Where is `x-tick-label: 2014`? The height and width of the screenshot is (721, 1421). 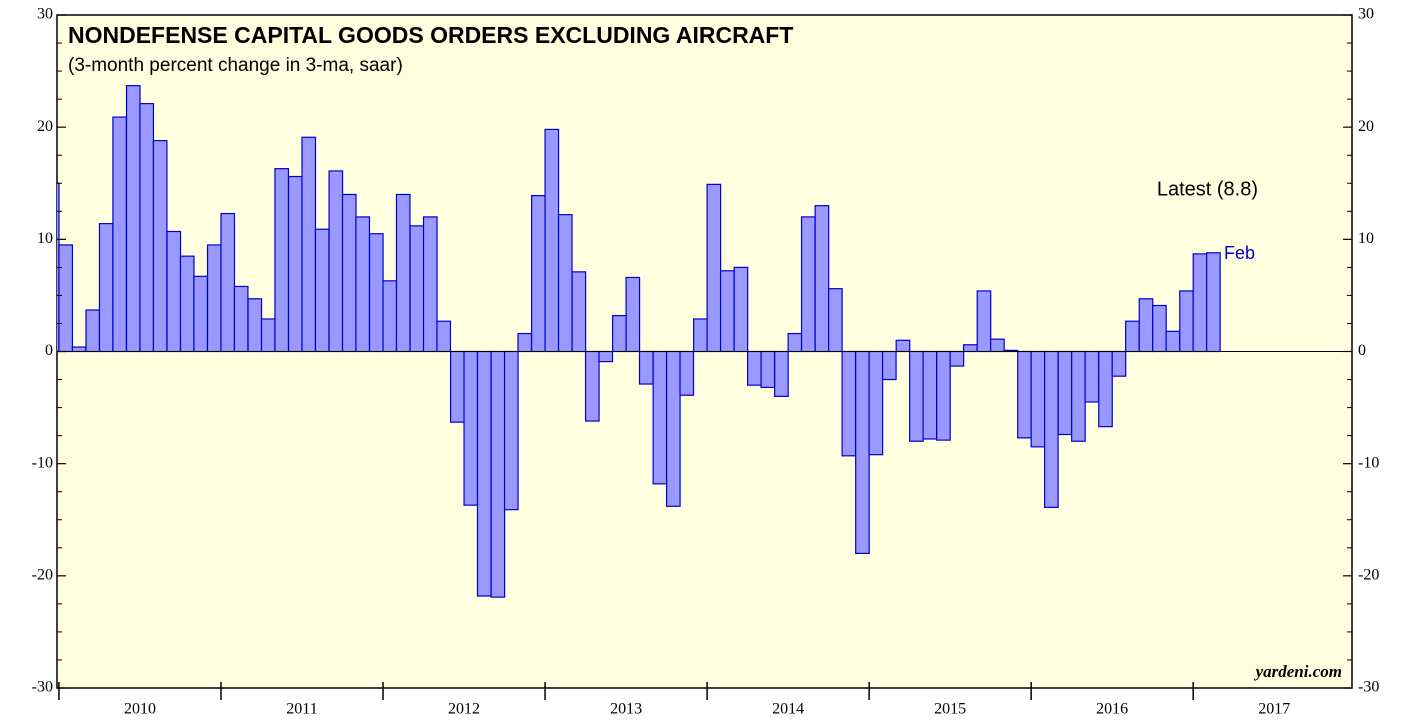
x-tick-label: 2014 is located at coordinates (788, 709).